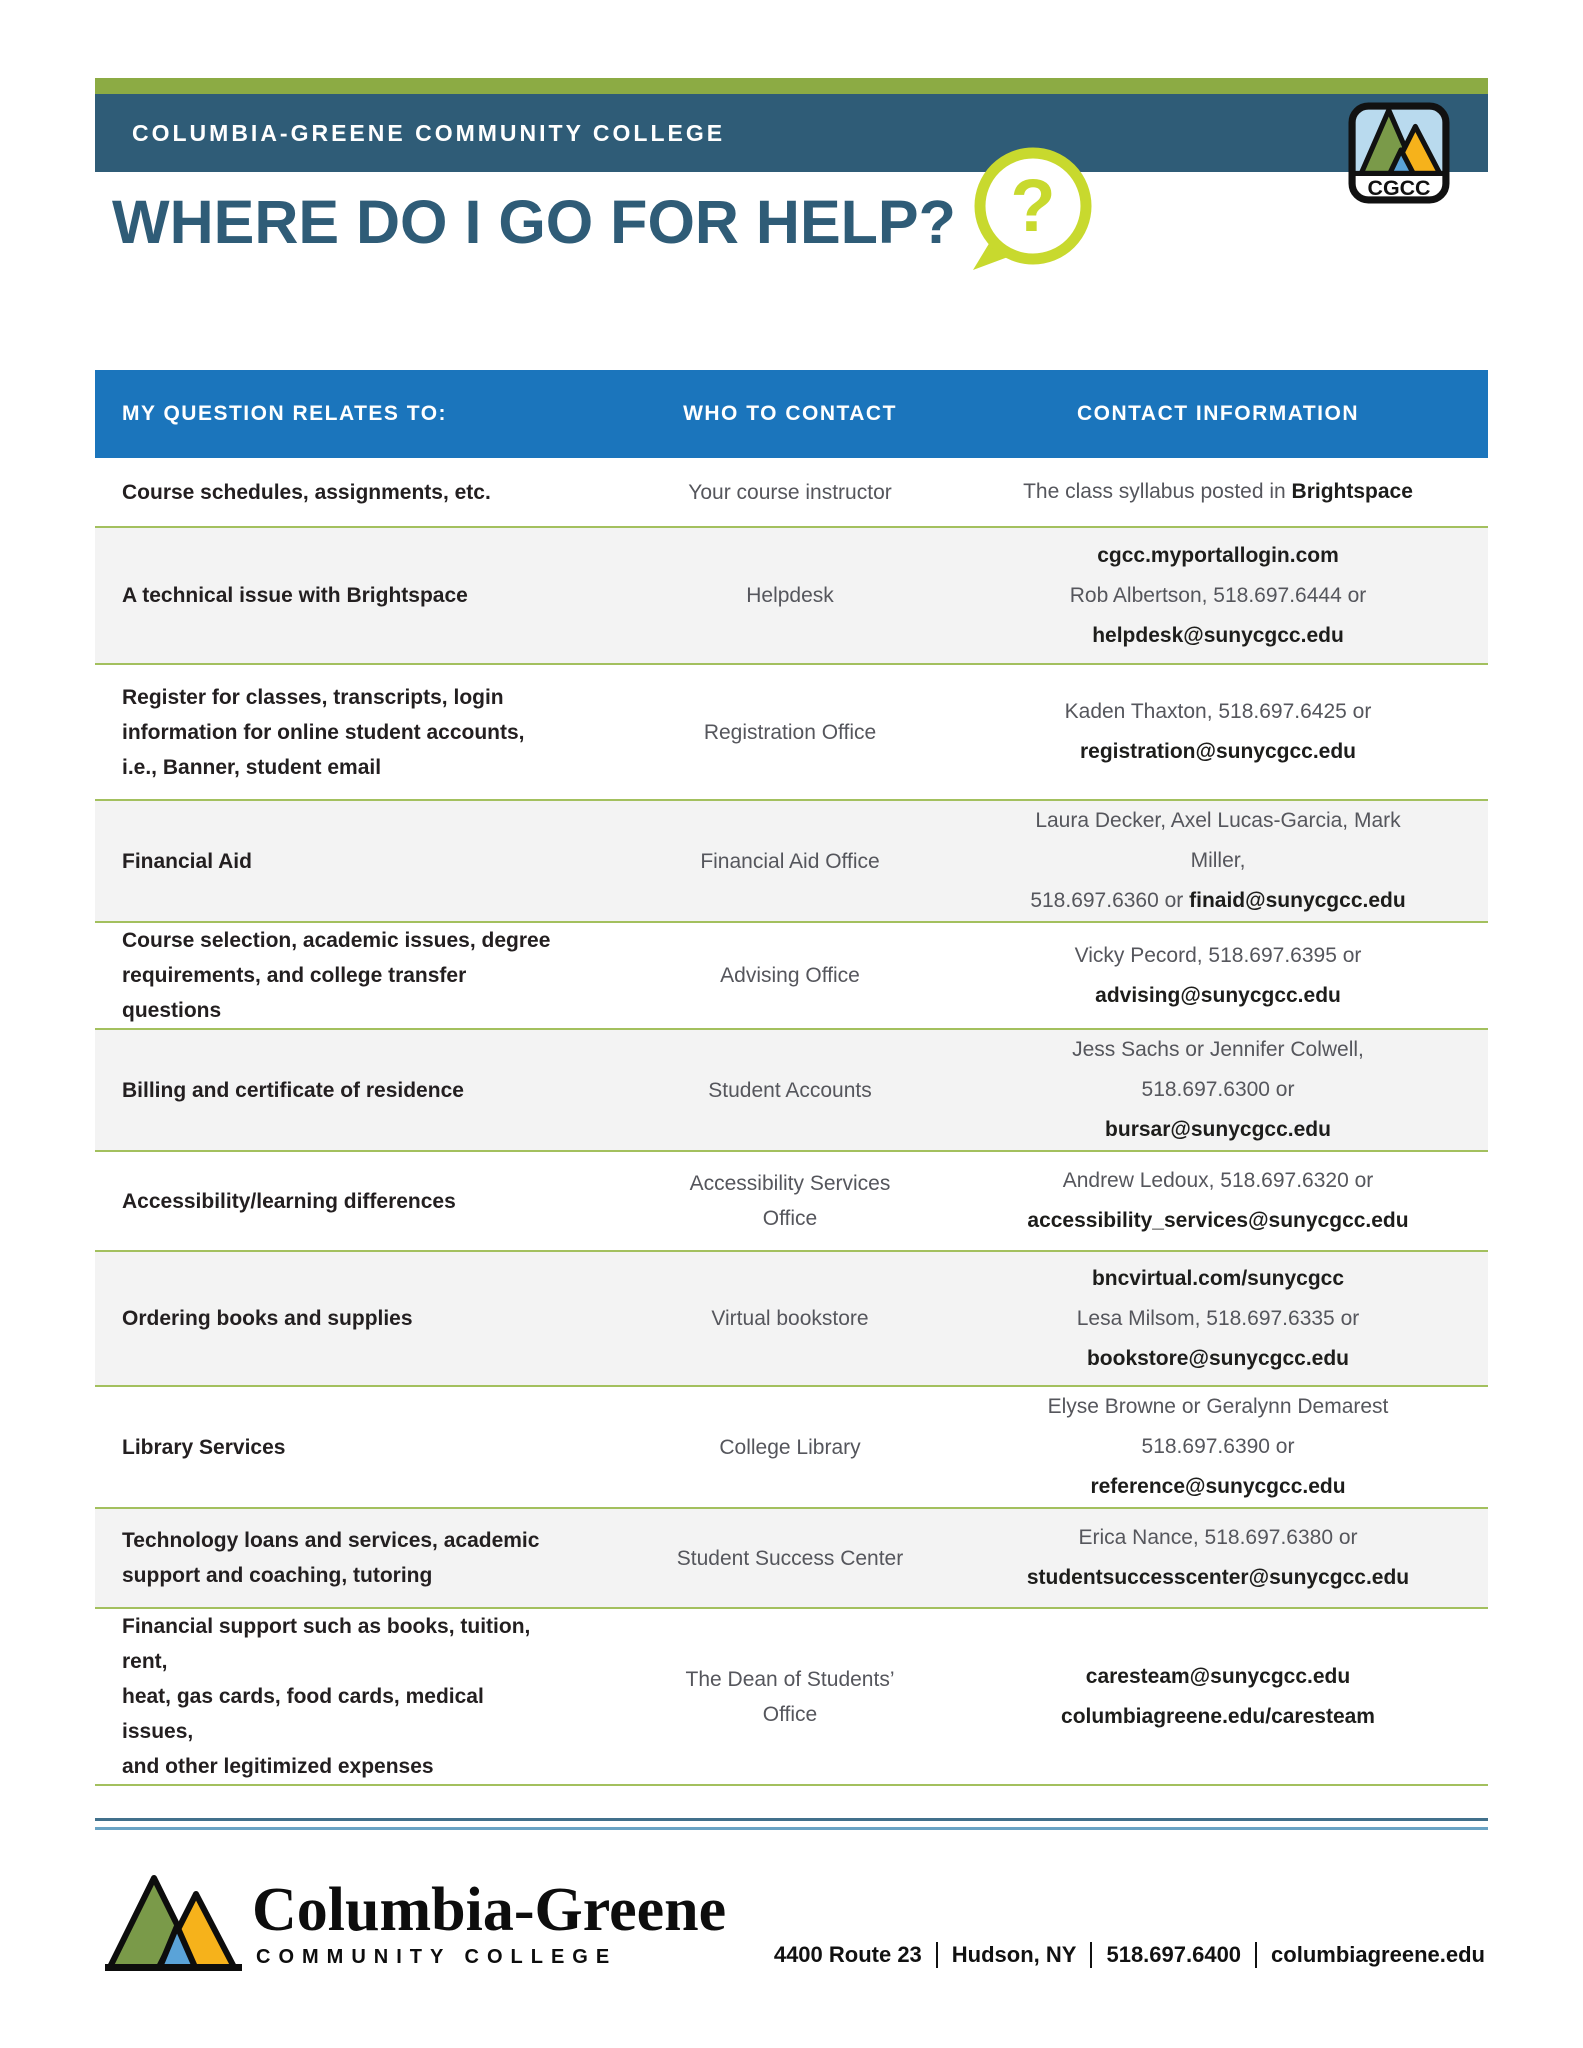 The image size is (1583, 2048). I want to click on info-line: helpdesk@sunycgcc.edu, so click(1218, 636).